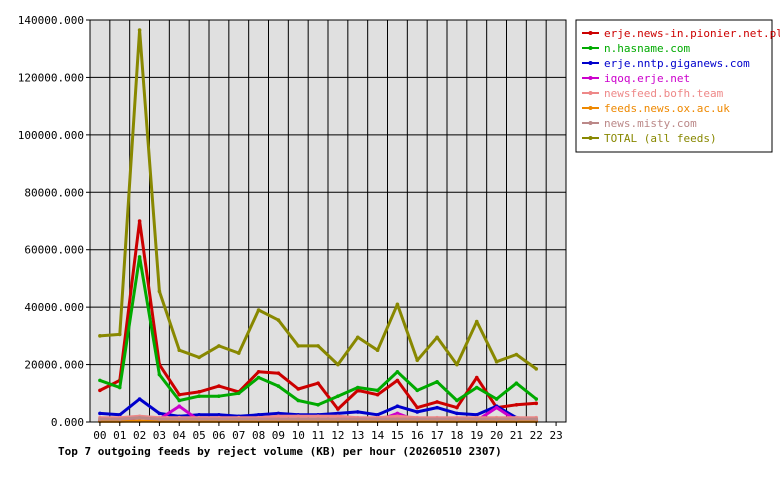 The height and width of the screenshot is (480, 780). What do you see at coordinates (51, 20) in the screenshot?
I see `y-tick-label: 140000.000` at bounding box center [51, 20].